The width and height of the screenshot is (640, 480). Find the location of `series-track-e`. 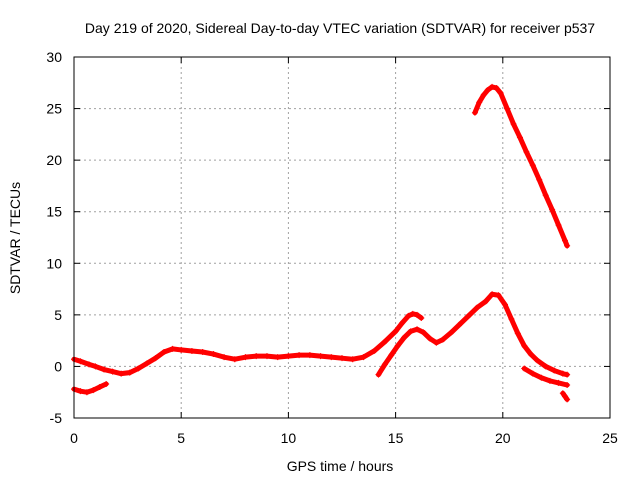

series-track-e is located at coordinates (565, 396).